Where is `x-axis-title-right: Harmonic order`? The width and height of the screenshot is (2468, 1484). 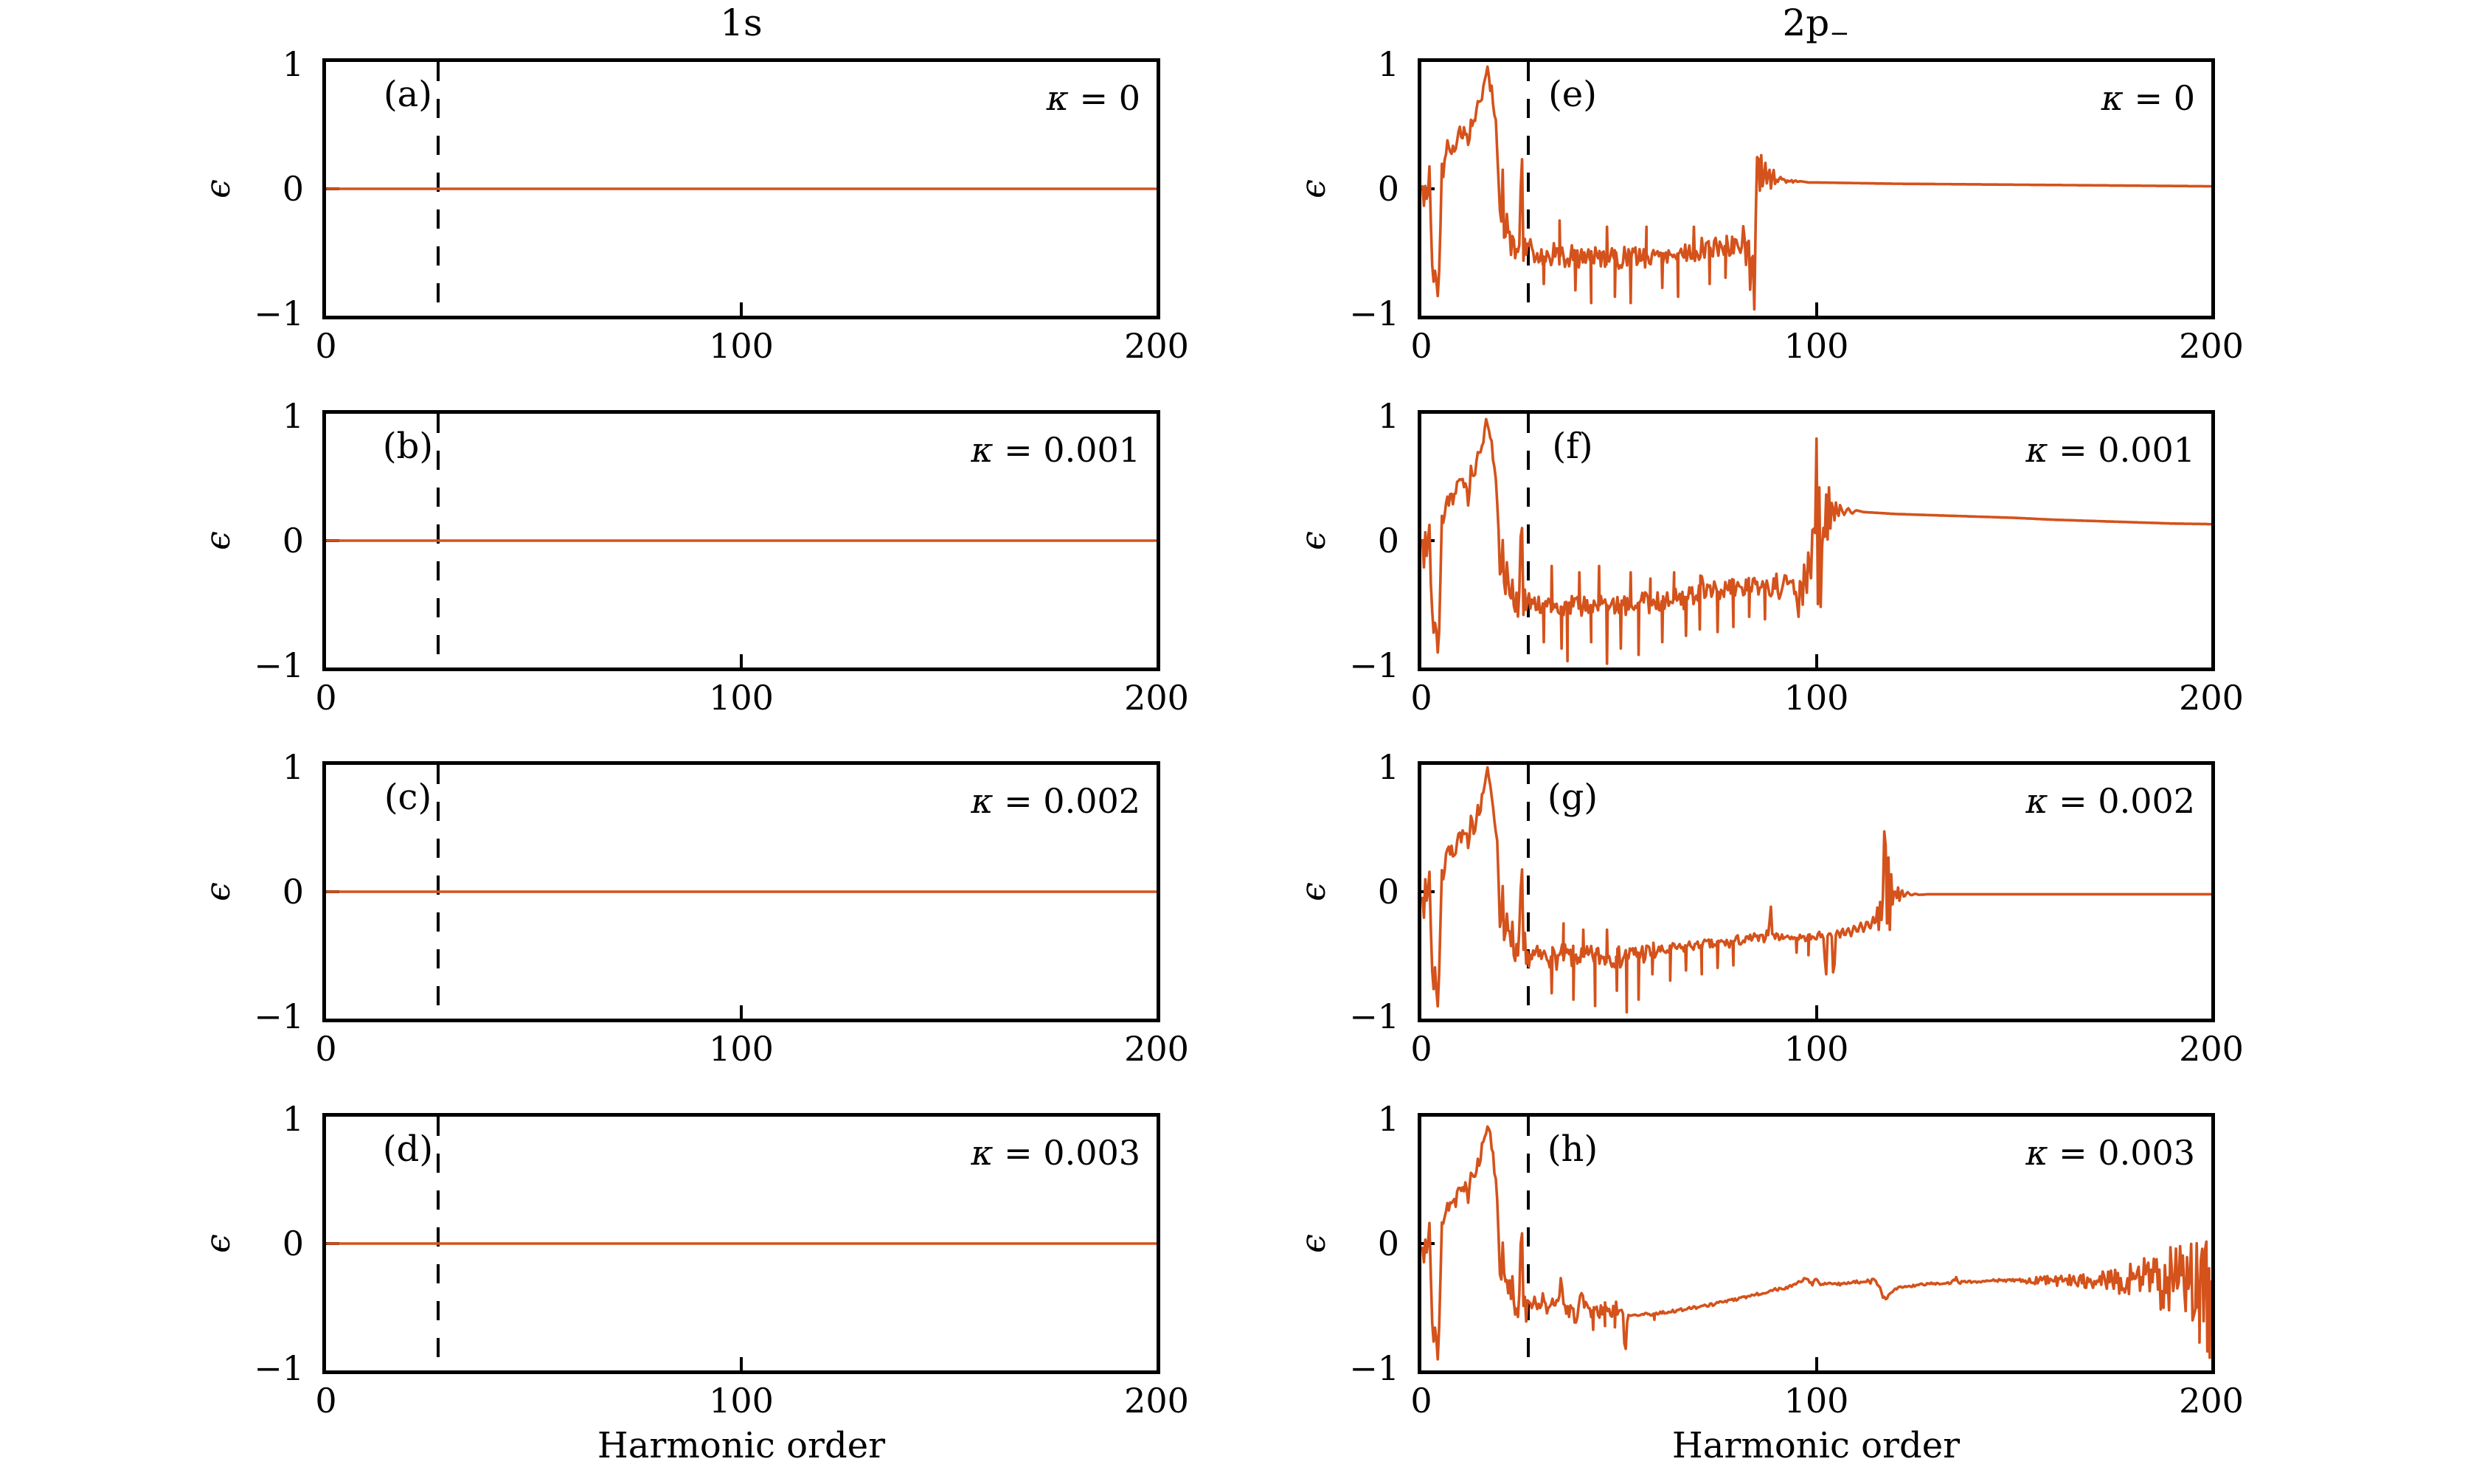
x-axis-title-right: Harmonic order is located at coordinates (1816, 1445).